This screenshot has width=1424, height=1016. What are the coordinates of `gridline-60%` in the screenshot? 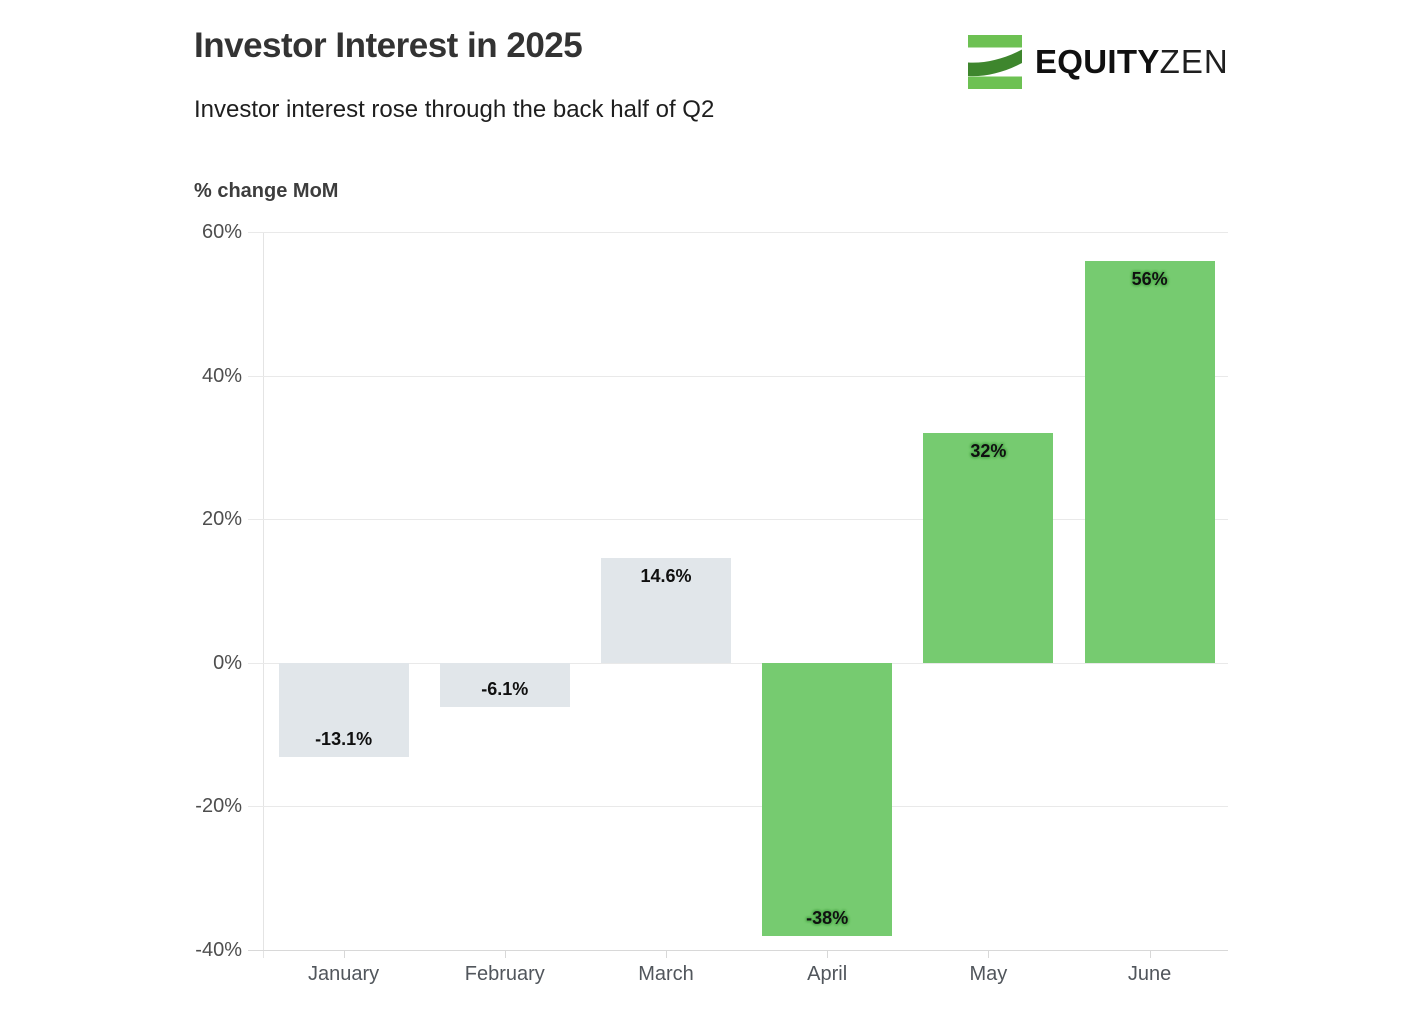 It's located at (738, 232).